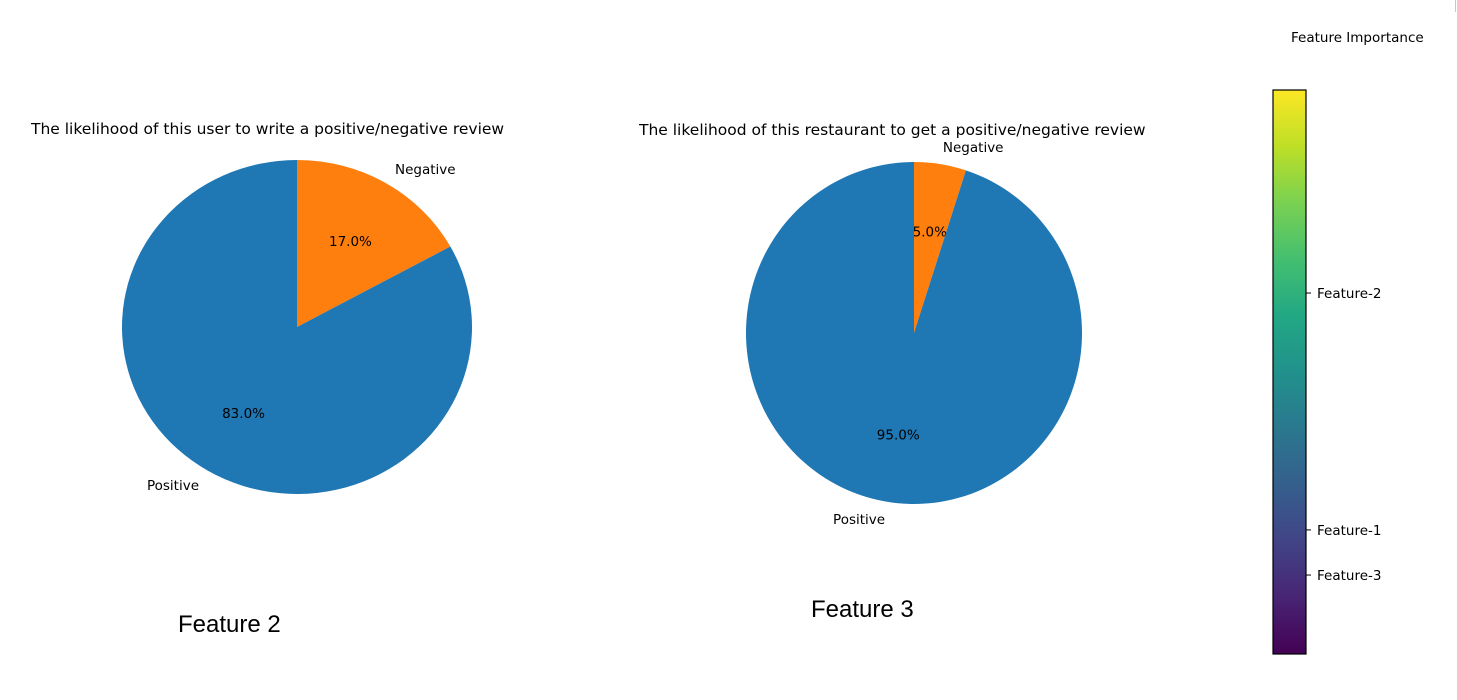 This screenshot has height=700, width=1457. Describe the element at coordinates (1349, 531) in the screenshot. I see `colorbar-tick-label-feature-1: Feature-1` at that location.